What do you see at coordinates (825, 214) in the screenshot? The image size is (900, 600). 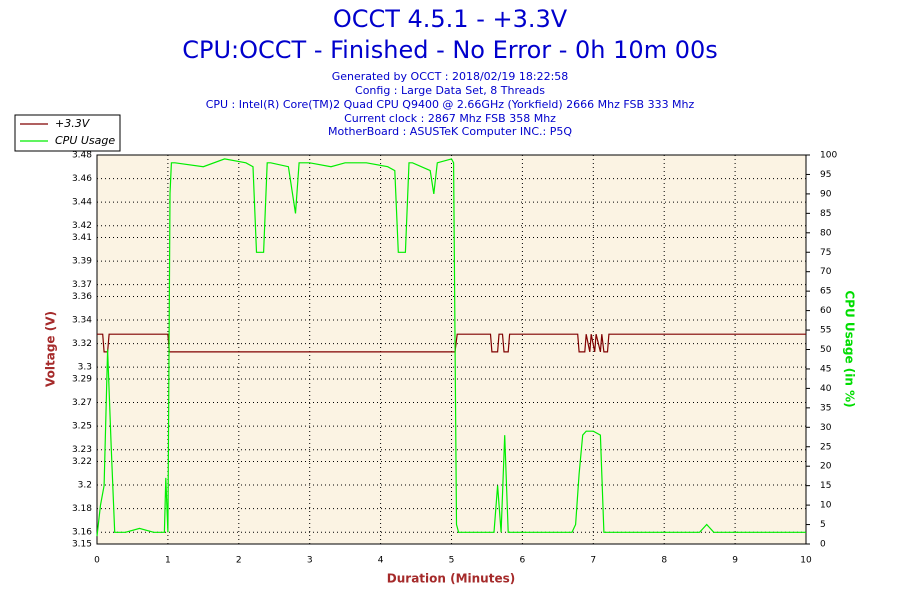 I see `y2-tick-label: 85` at bounding box center [825, 214].